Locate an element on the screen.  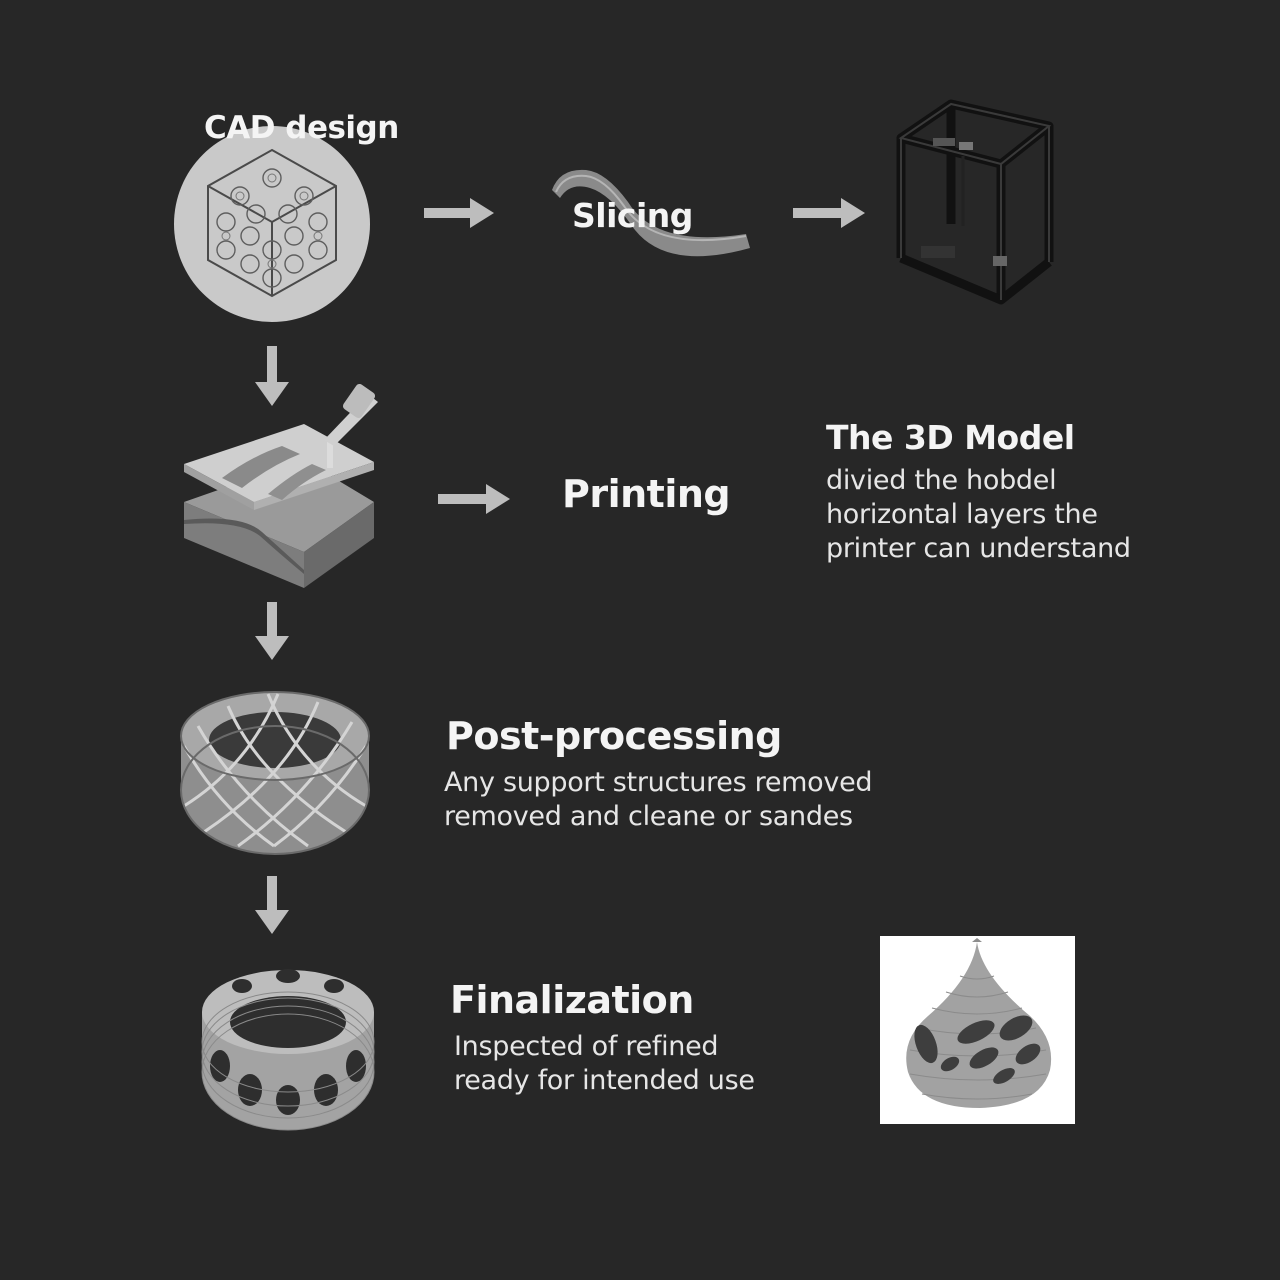
finalization-title: Finalization is located at coordinates (572, 1000).